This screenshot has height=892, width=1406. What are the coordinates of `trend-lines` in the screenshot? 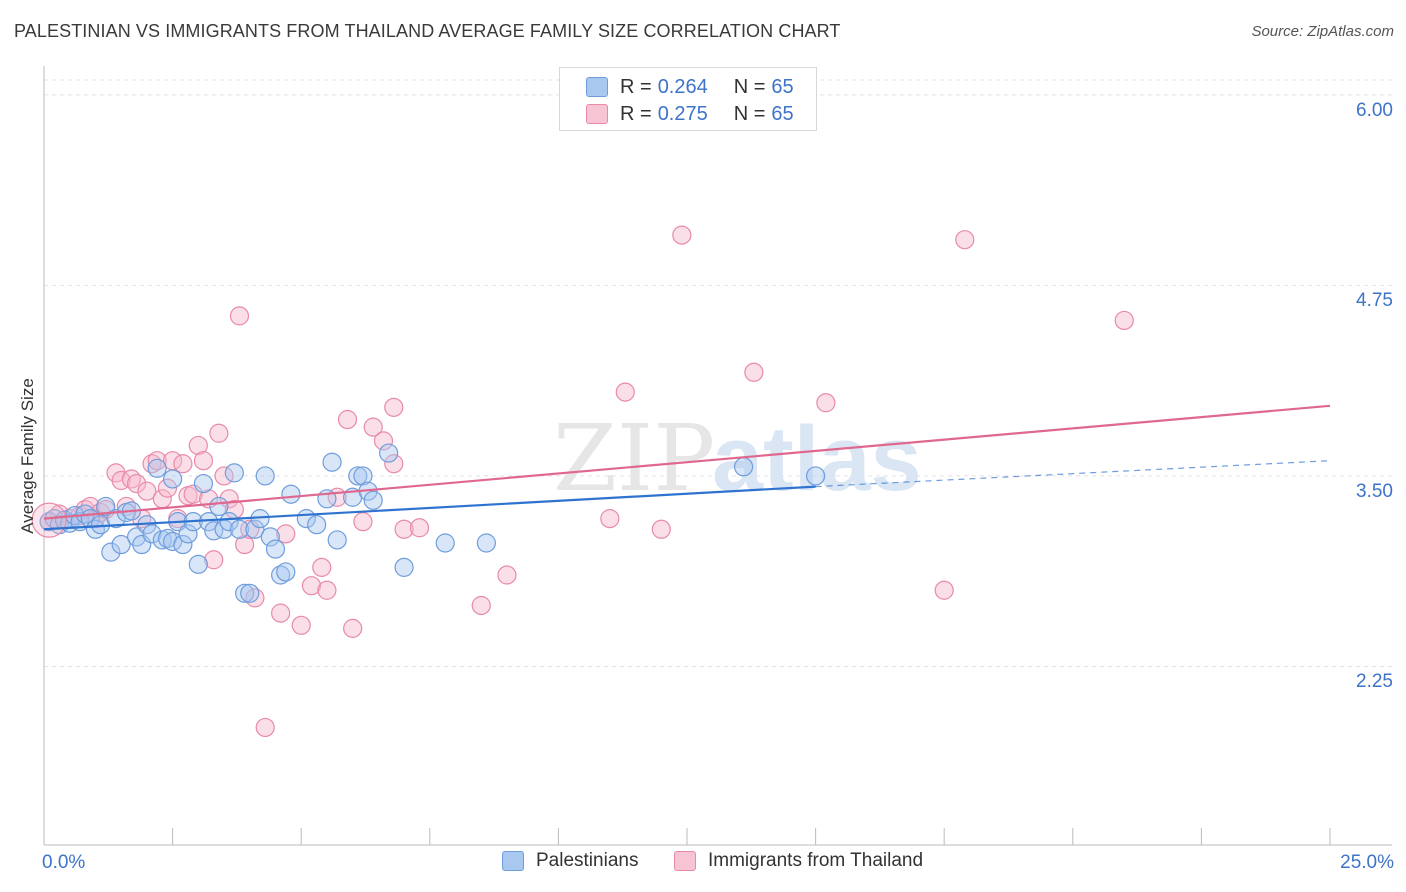 It's located at (687, 467).